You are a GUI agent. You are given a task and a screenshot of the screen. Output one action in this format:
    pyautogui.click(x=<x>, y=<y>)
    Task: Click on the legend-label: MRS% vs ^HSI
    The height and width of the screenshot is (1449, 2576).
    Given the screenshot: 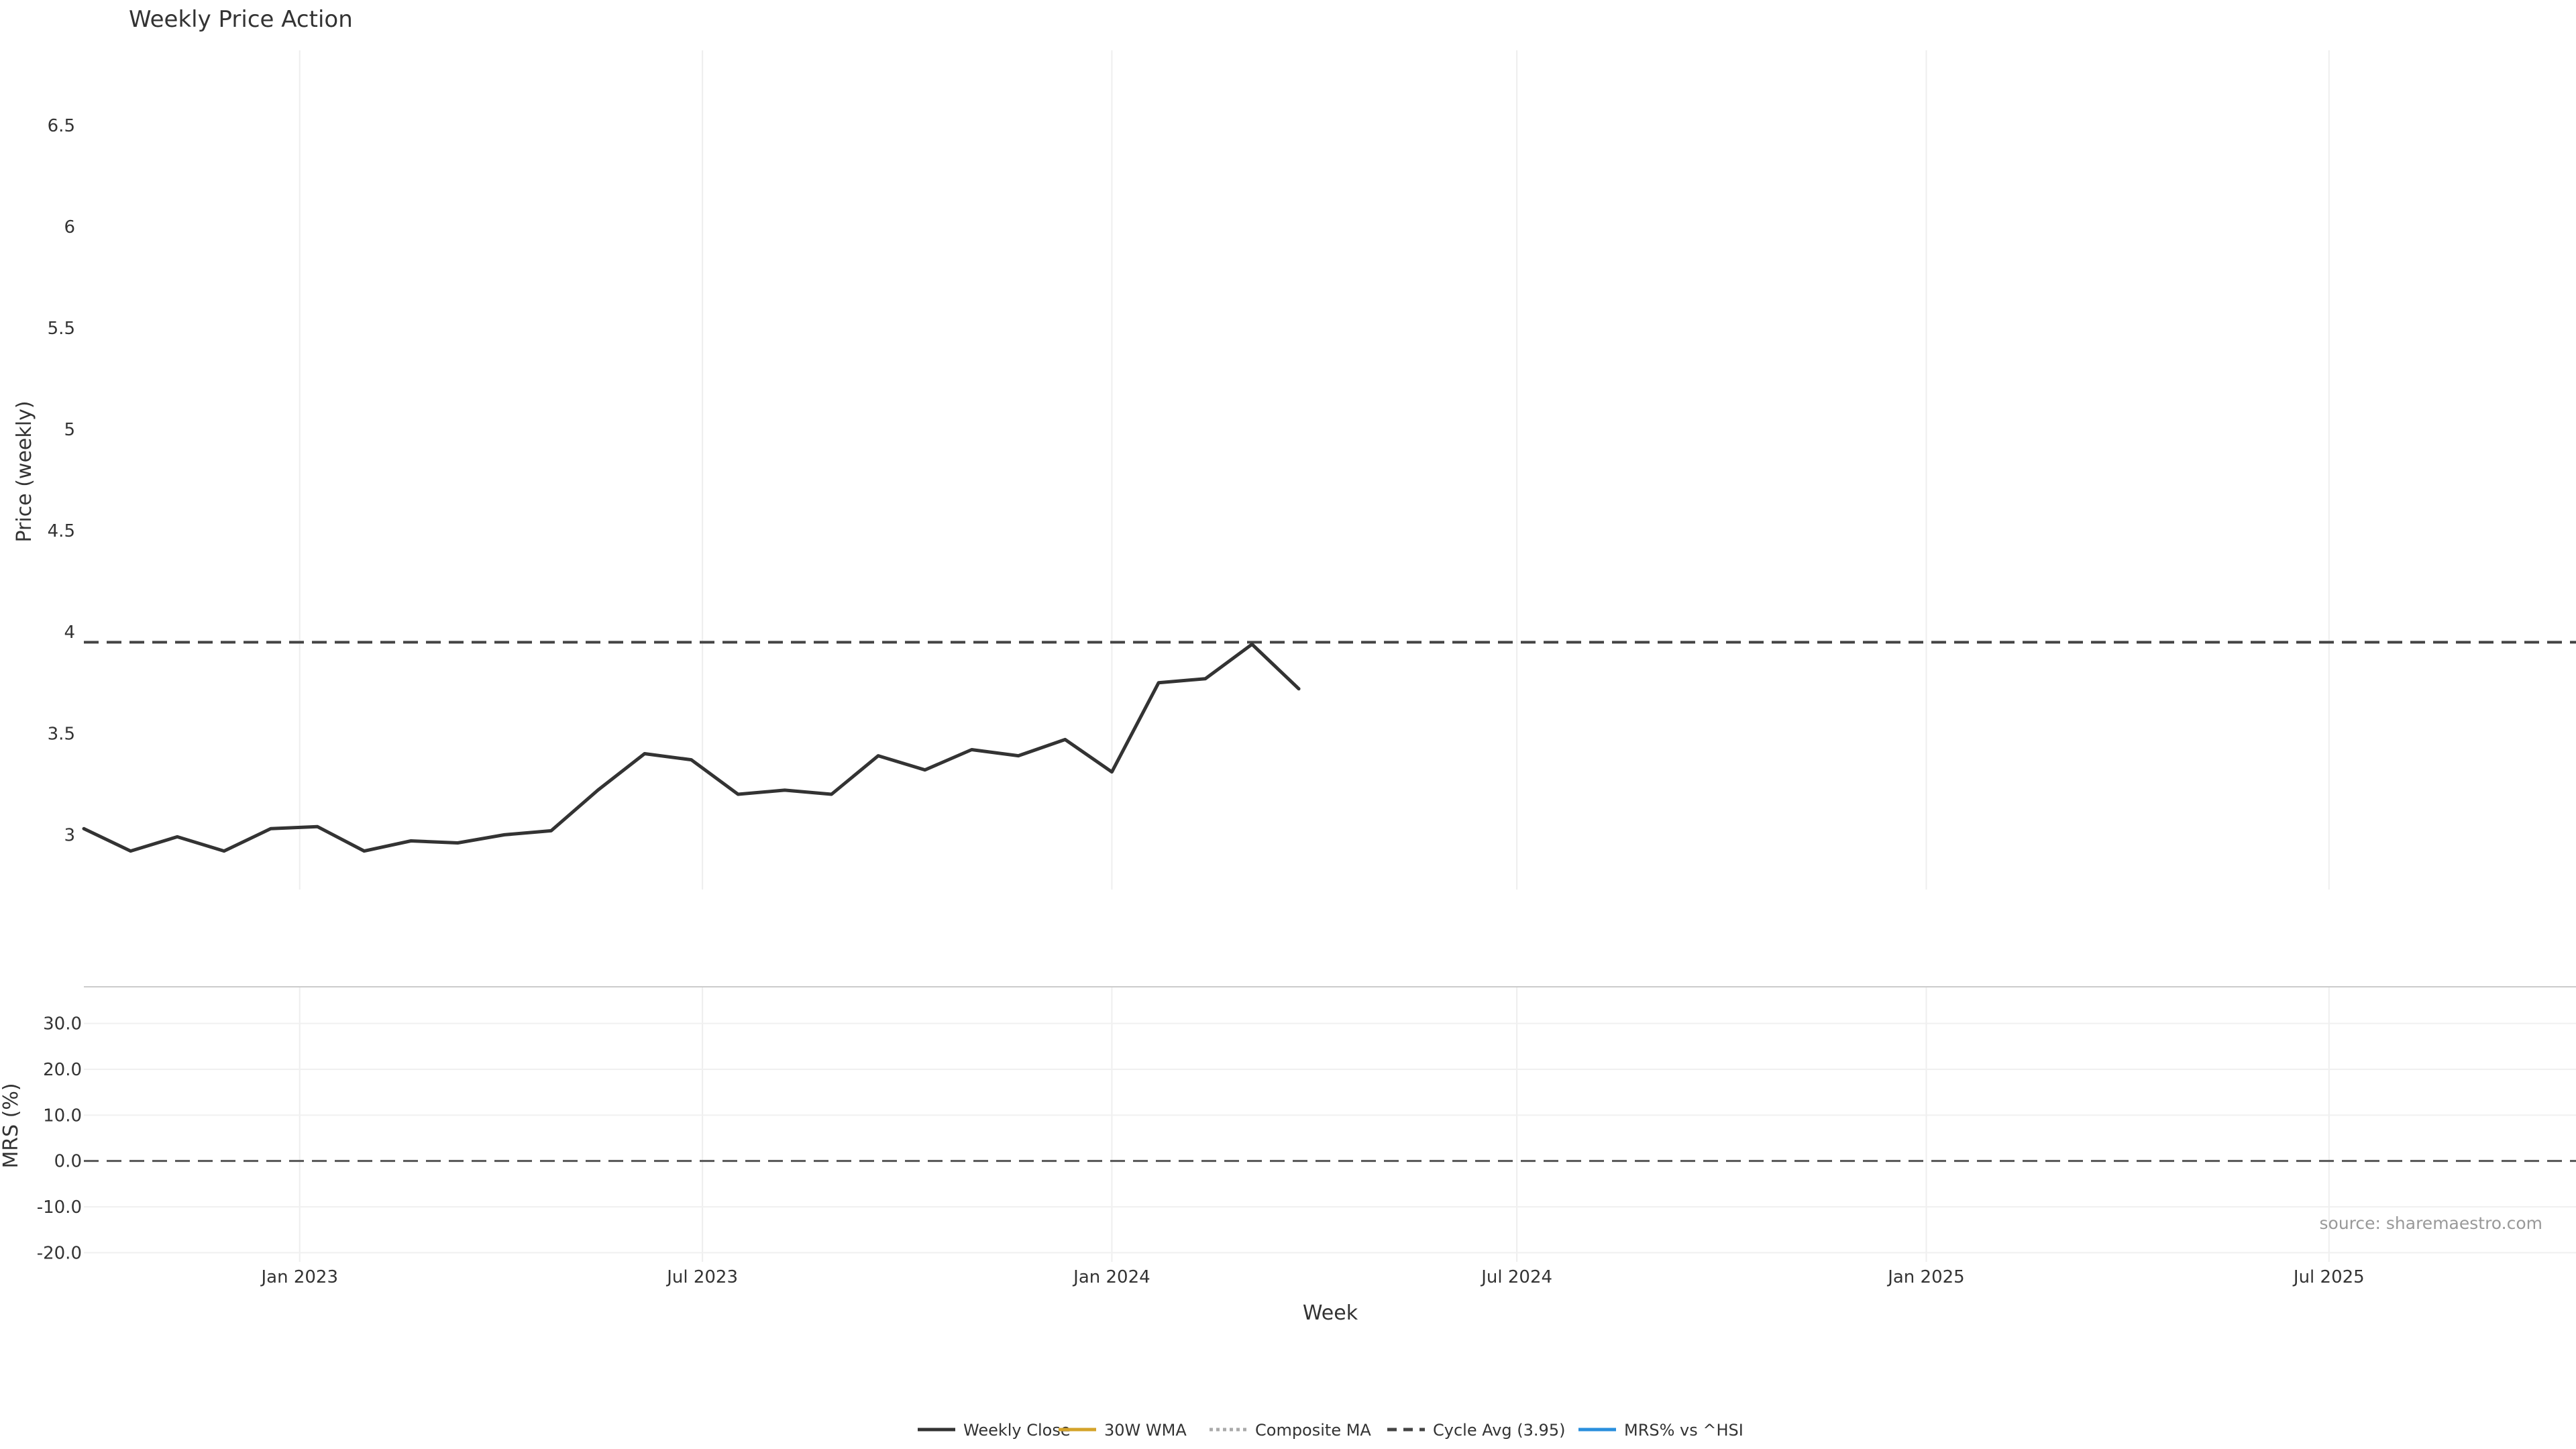 What is the action you would take?
    pyautogui.click(x=1683, y=1430)
    